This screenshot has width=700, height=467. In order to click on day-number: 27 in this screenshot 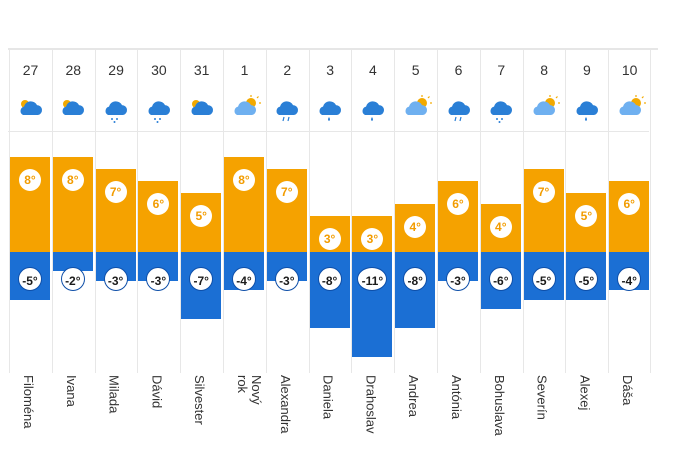, I will do `click(30, 70)`.